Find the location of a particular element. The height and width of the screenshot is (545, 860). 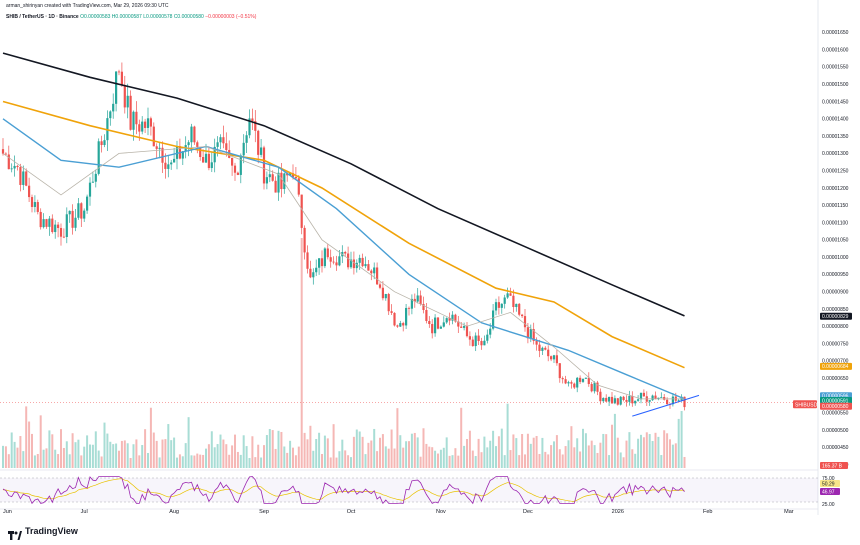

y-tick-label: 0.00001250 is located at coordinates (835, 171).